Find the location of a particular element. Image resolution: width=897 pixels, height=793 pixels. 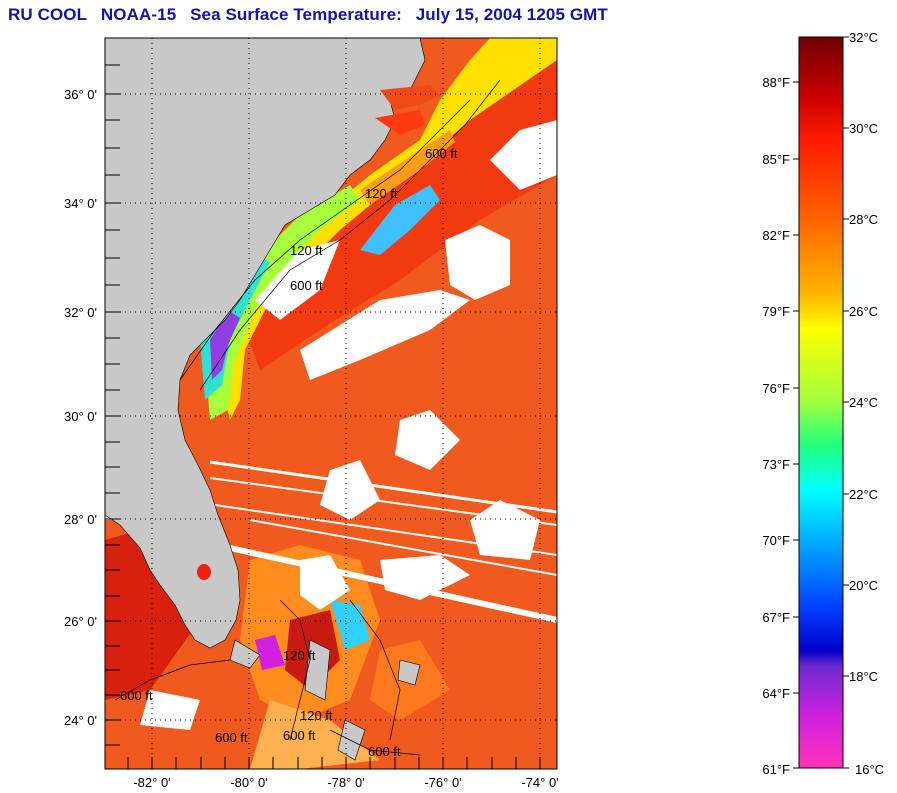

colorbar-fahrenheit-label: 85°F is located at coordinates (776, 159).